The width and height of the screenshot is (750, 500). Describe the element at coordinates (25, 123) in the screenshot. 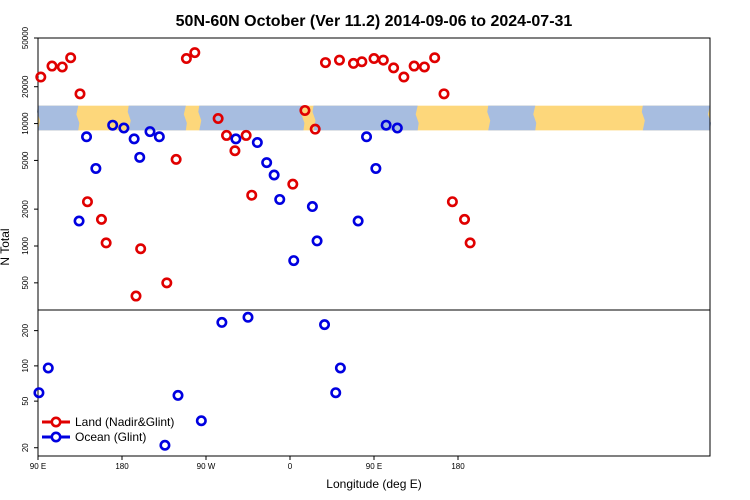

I see `y-tick-label: 10000` at that location.